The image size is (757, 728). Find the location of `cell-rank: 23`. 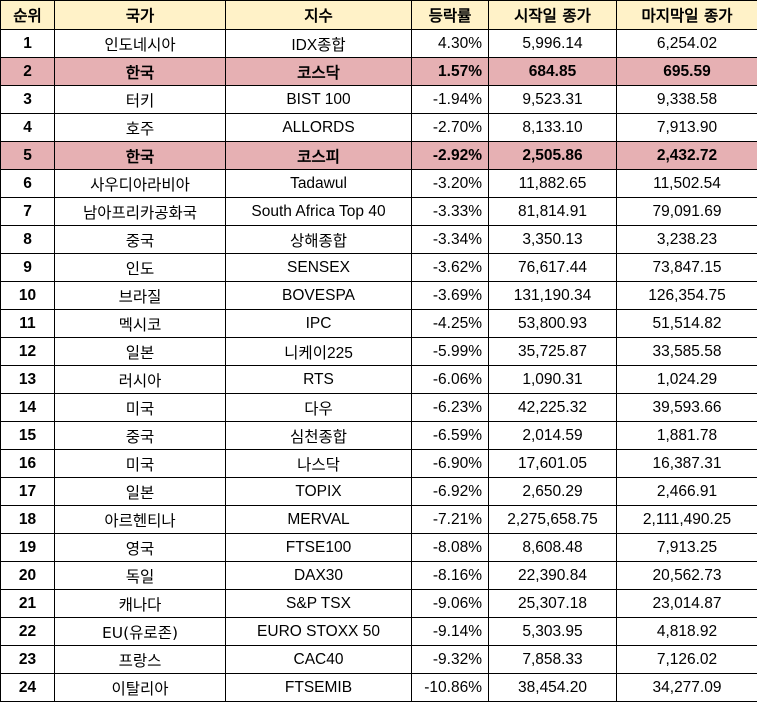

cell-rank: 23 is located at coordinates (27, 659).